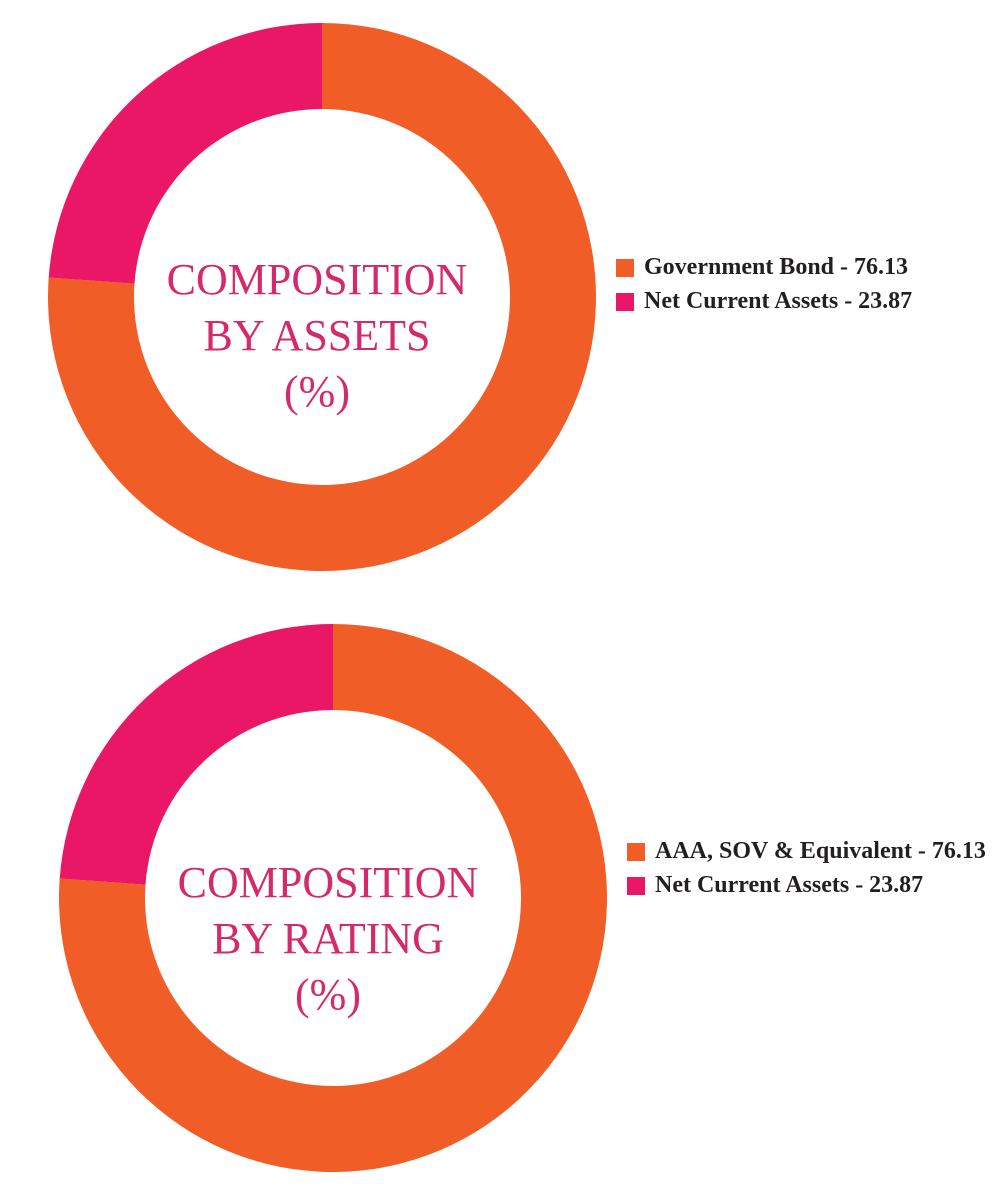 The image size is (1007, 1189). What do you see at coordinates (820, 851) in the screenshot?
I see `legend-label: AAA, SOV & Equivalent - 76.13` at bounding box center [820, 851].